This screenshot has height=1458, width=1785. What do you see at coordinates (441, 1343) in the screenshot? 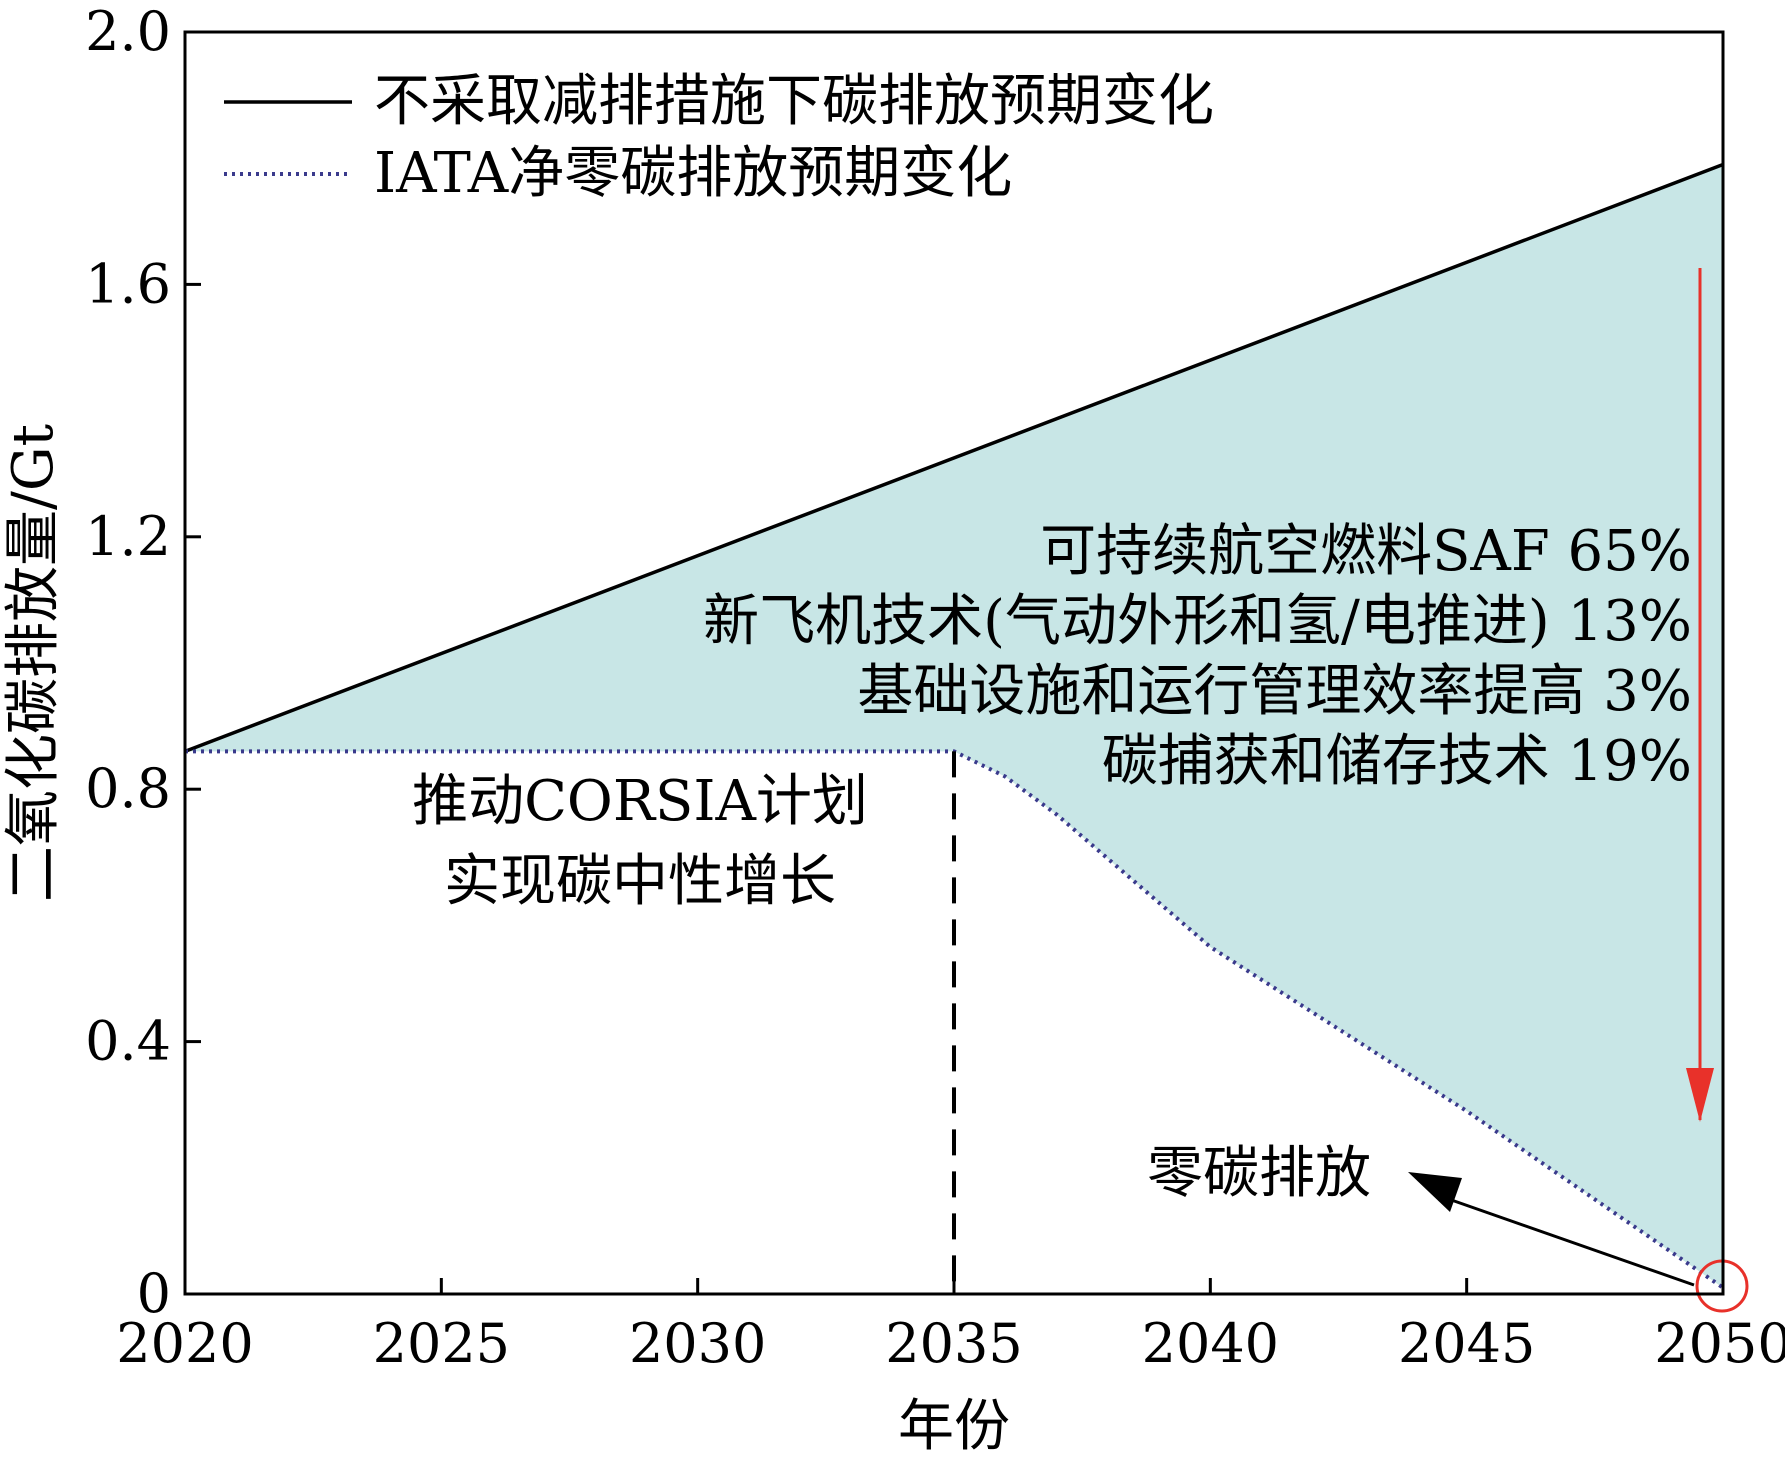
I see `x-tick-label-2025: 2025` at bounding box center [441, 1343].